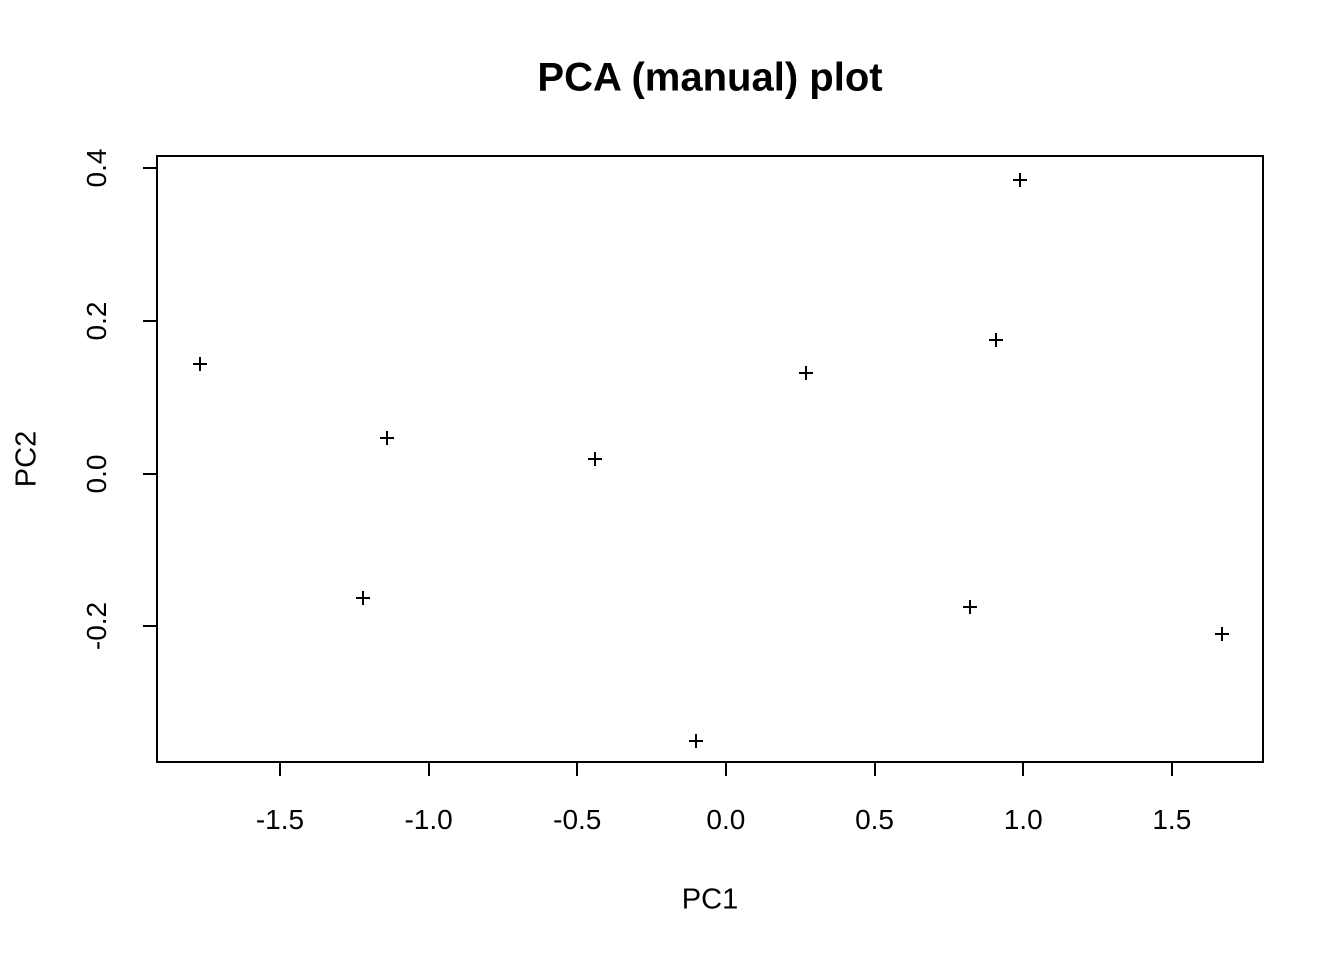  I want to click on x-tick-label: 0.5, so click(875, 819).